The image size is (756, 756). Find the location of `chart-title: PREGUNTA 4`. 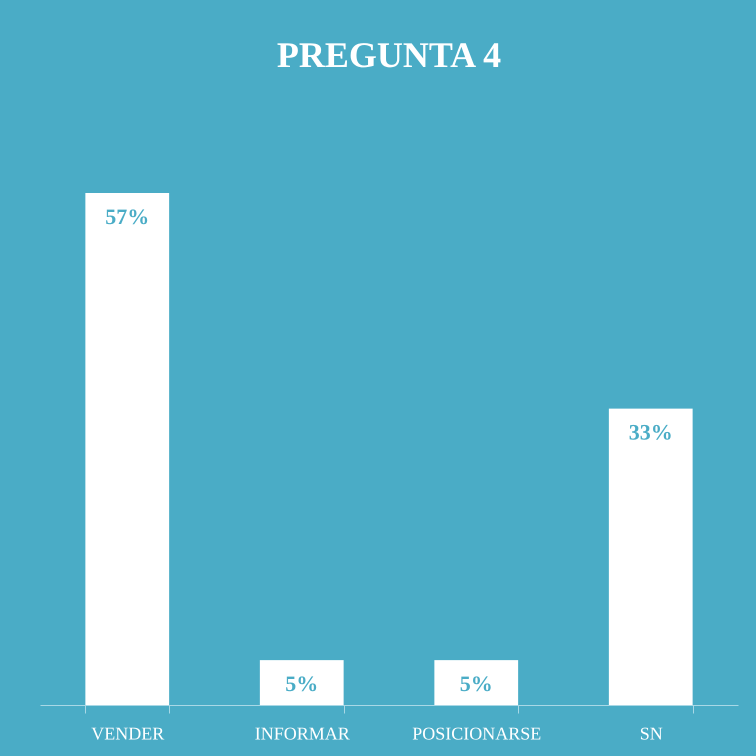

chart-title: PREGUNTA 4 is located at coordinates (389, 55).